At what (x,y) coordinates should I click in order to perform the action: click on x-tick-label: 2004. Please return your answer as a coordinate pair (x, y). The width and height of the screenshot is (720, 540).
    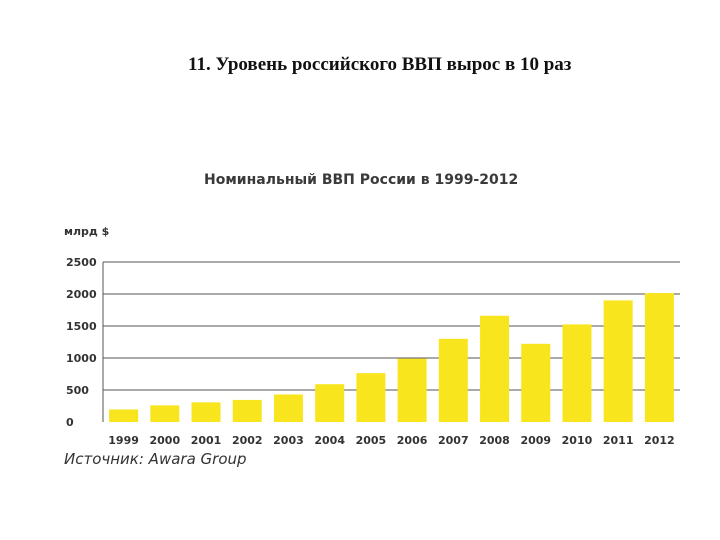
    Looking at the image, I should click on (329, 440).